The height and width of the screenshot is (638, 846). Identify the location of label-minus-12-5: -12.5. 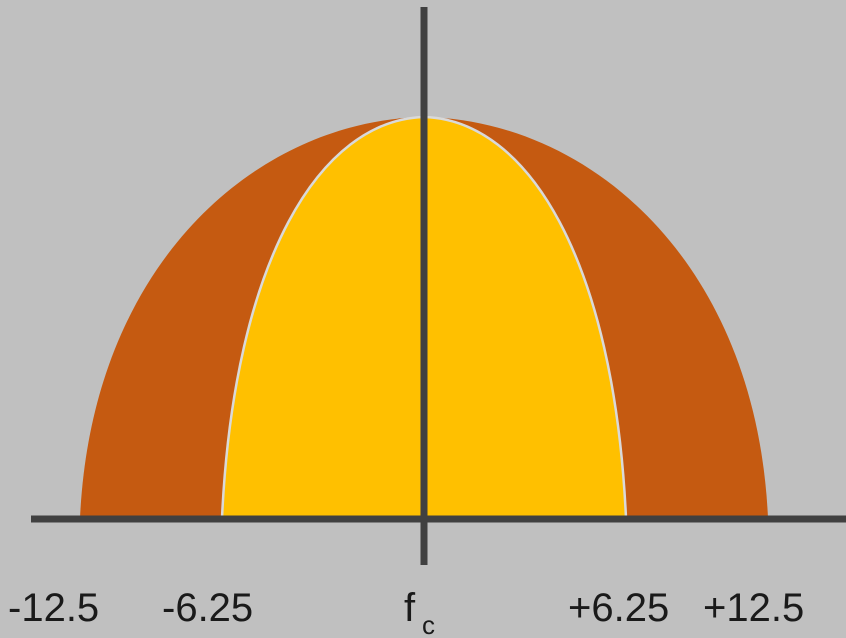
(53, 608).